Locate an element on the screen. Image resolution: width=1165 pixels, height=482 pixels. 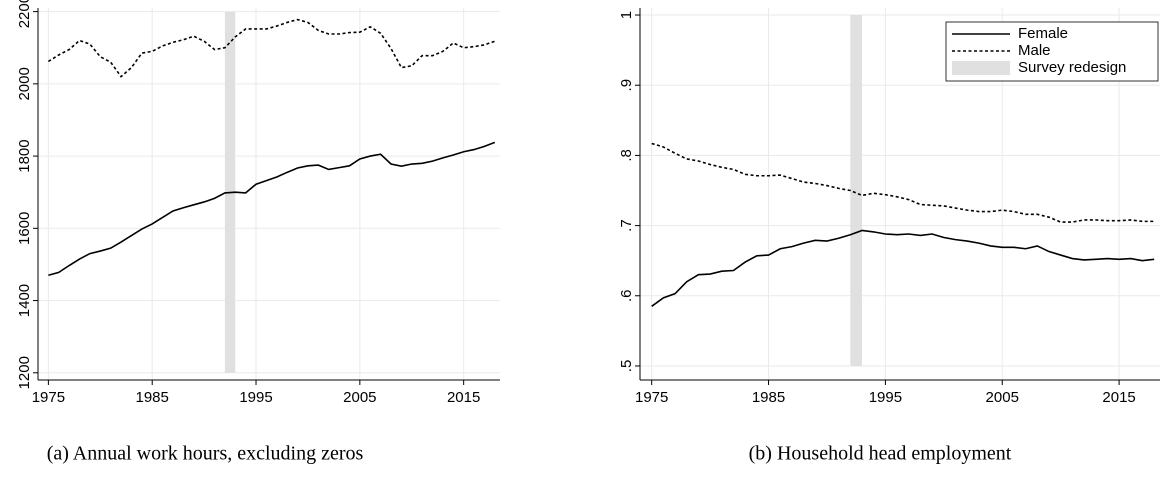
legend-swatch is located at coordinates (981, 68).